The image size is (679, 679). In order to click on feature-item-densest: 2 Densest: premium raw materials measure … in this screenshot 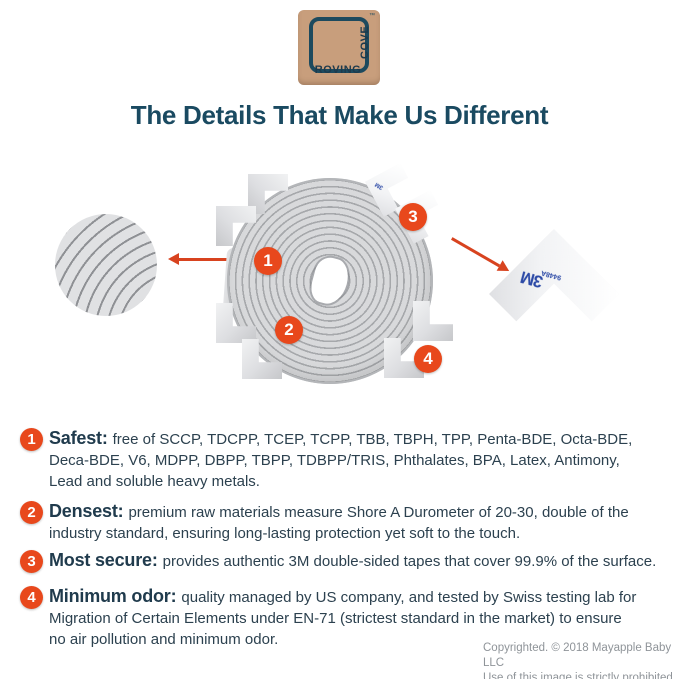, I will do `click(345, 522)`.